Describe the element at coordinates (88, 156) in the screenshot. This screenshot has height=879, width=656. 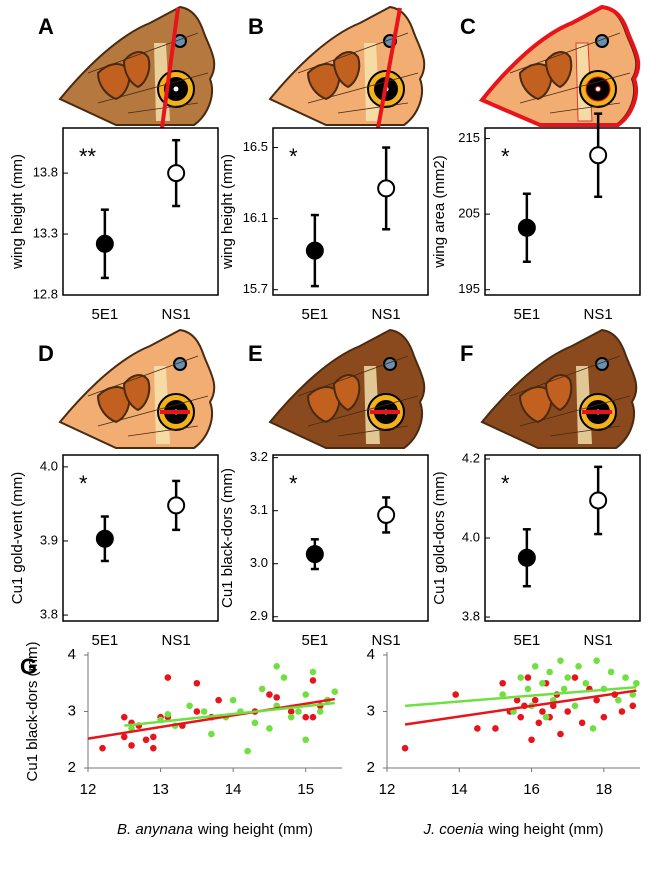
I see `annotation: **` at that location.